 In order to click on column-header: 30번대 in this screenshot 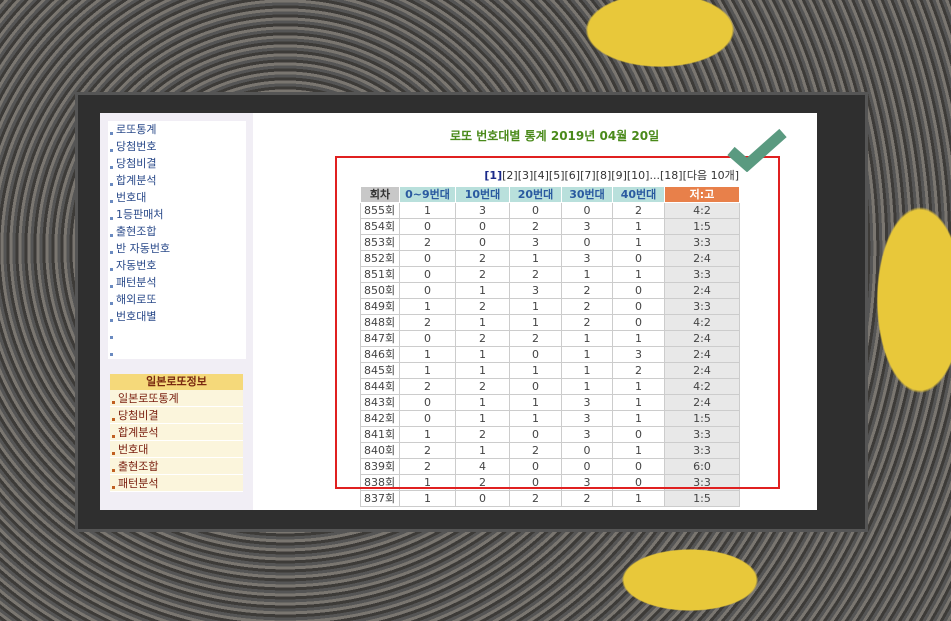, I will do `click(587, 194)`.